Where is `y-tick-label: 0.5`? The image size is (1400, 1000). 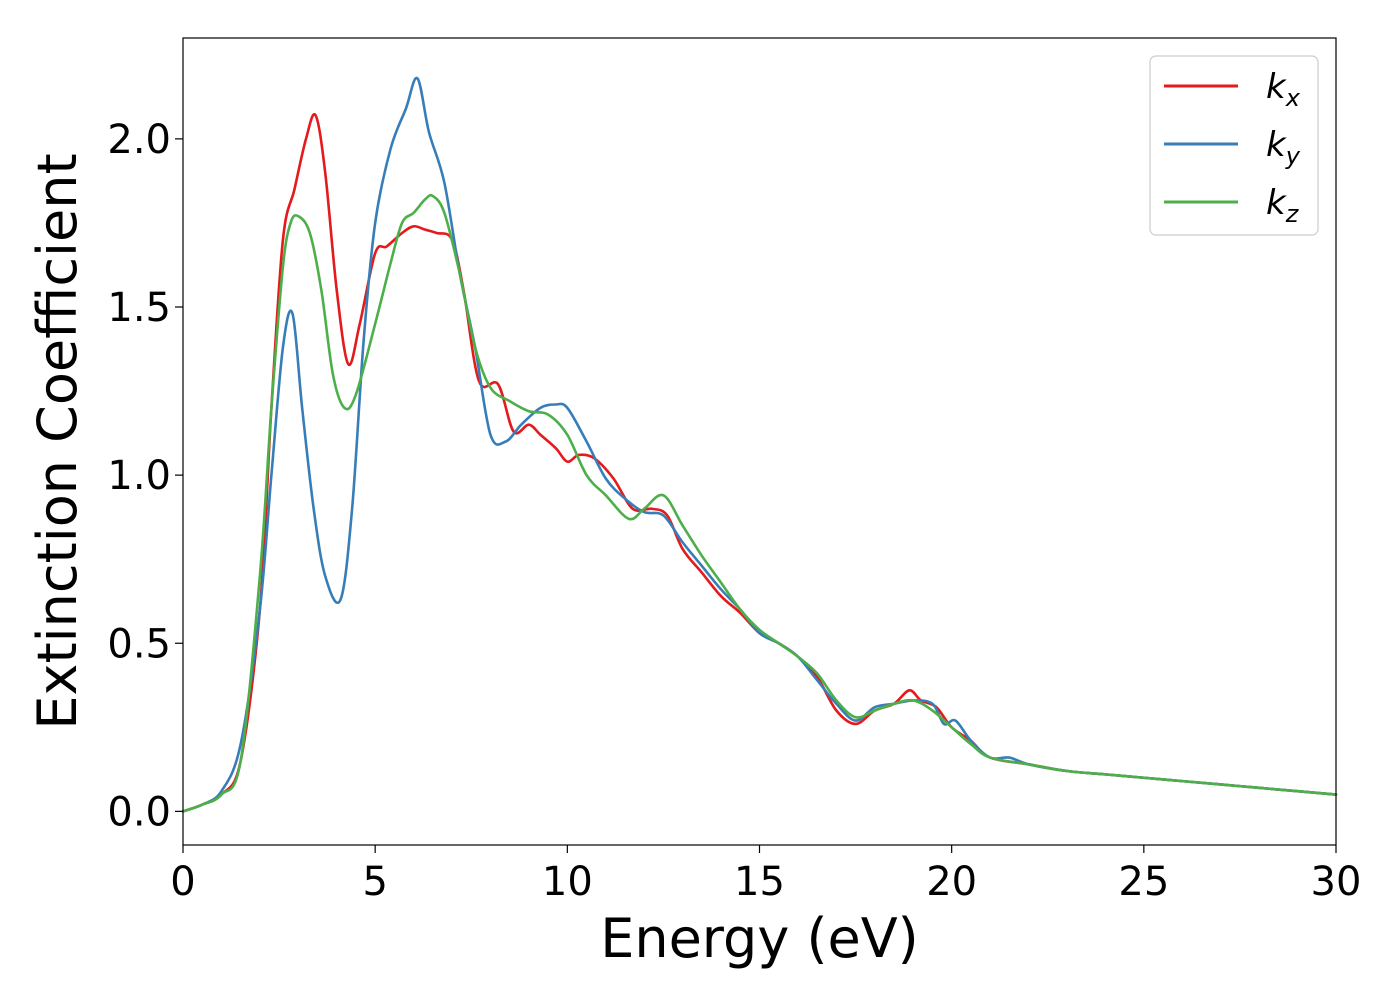 y-tick-label: 0.5 is located at coordinates (139, 644).